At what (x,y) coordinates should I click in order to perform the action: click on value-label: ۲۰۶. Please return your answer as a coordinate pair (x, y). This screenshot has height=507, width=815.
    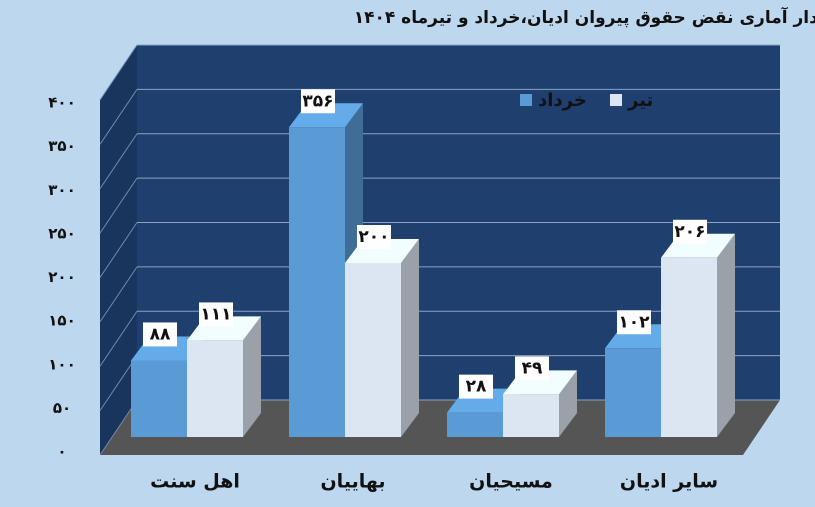
    Looking at the image, I should click on (689, 232).